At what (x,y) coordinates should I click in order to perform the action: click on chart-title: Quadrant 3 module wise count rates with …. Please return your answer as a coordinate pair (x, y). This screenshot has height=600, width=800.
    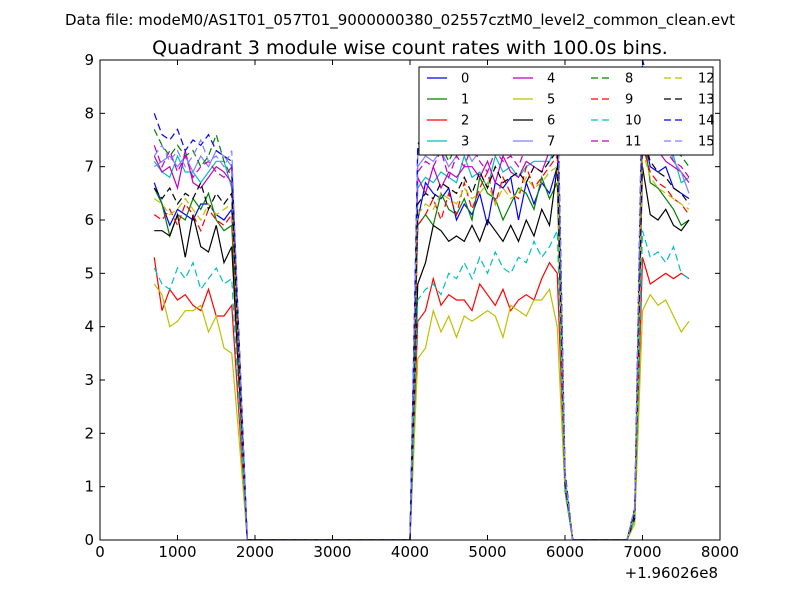
    Looking at the image, I should click on (410, 48).